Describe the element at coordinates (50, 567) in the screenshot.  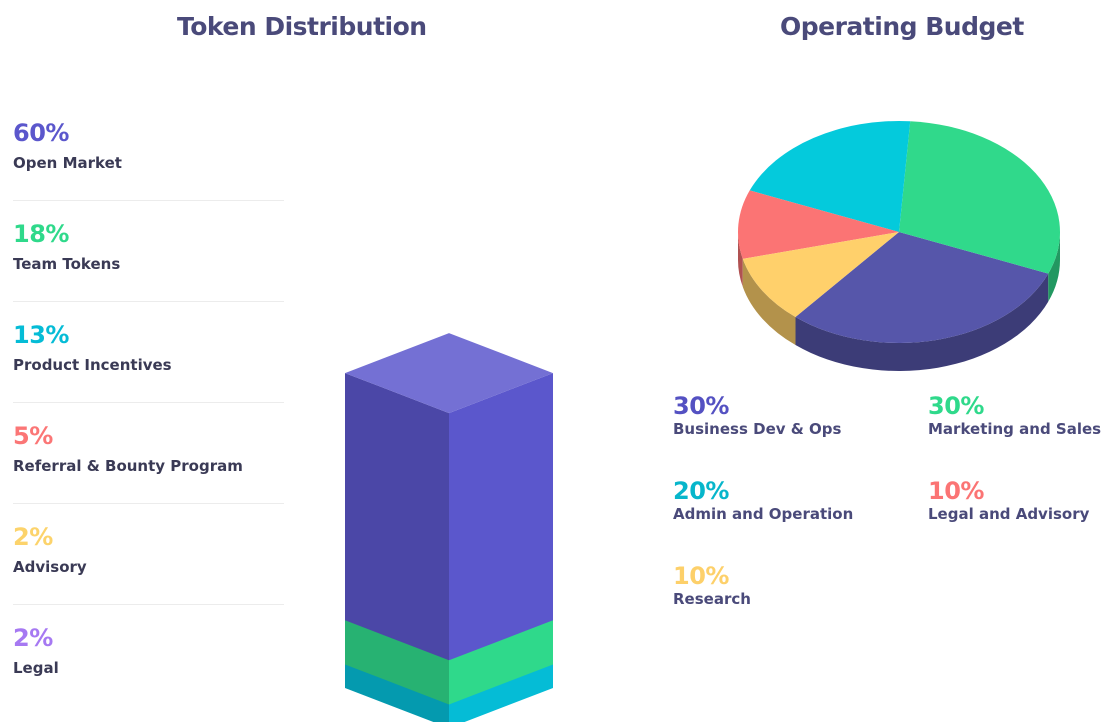
I see `token-category-label: Advisory` at that location.